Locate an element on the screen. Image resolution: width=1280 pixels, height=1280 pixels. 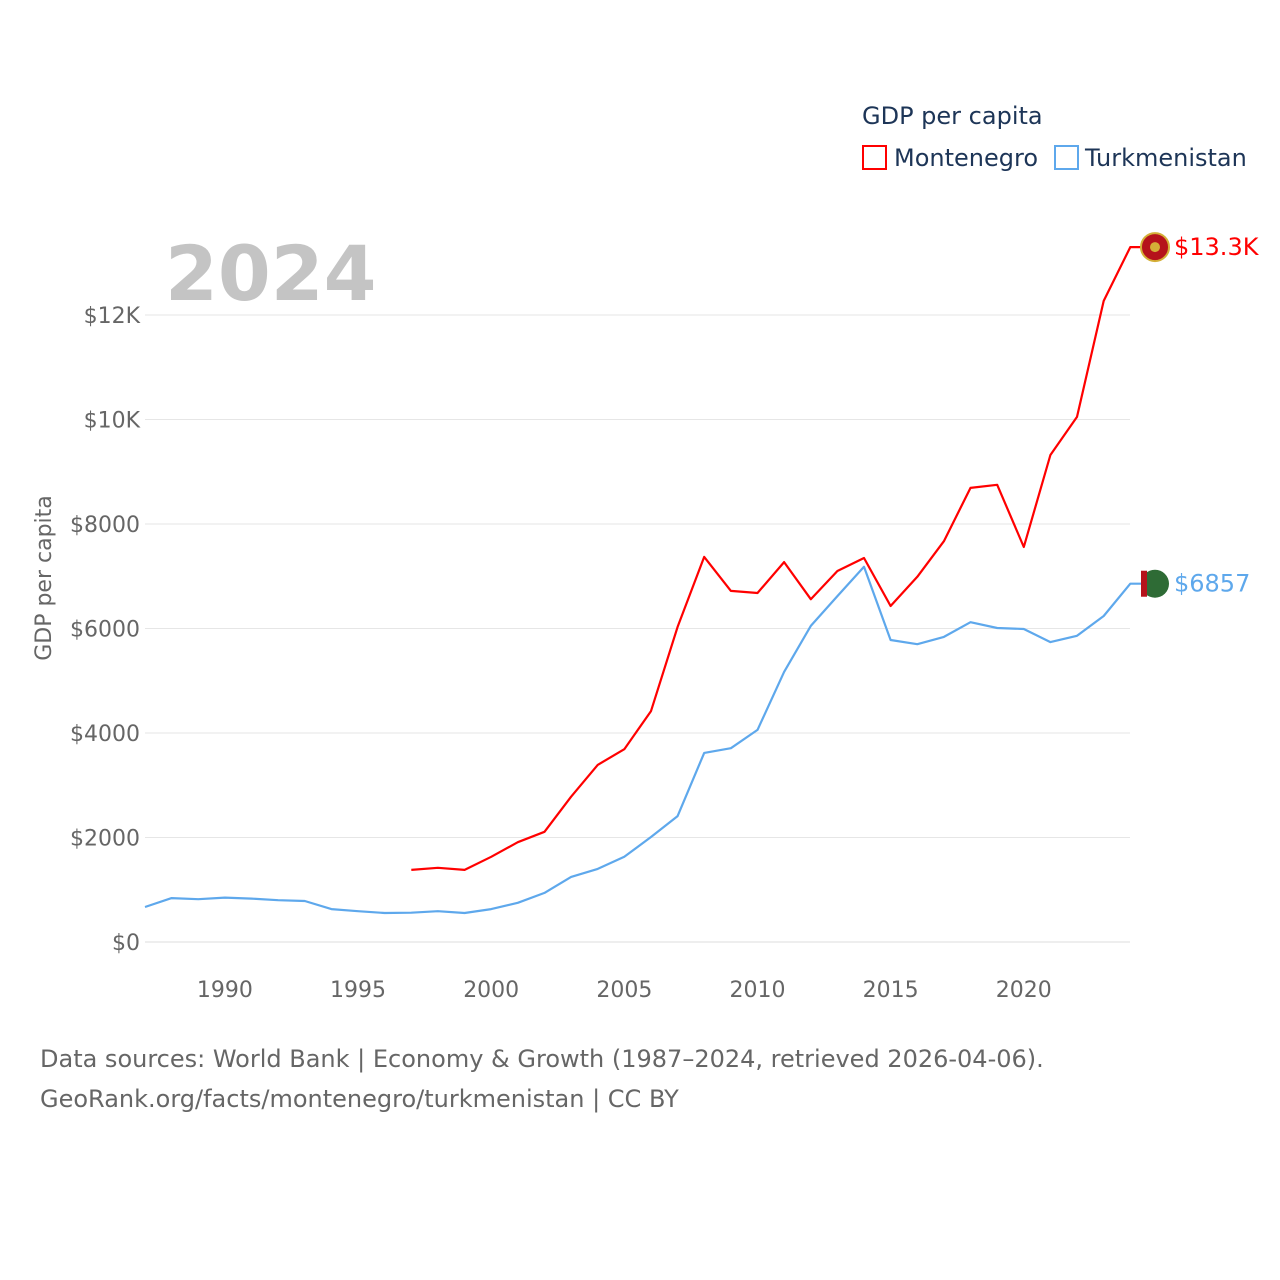
y-tick-label: $10K is located at coordinates (112, 421).